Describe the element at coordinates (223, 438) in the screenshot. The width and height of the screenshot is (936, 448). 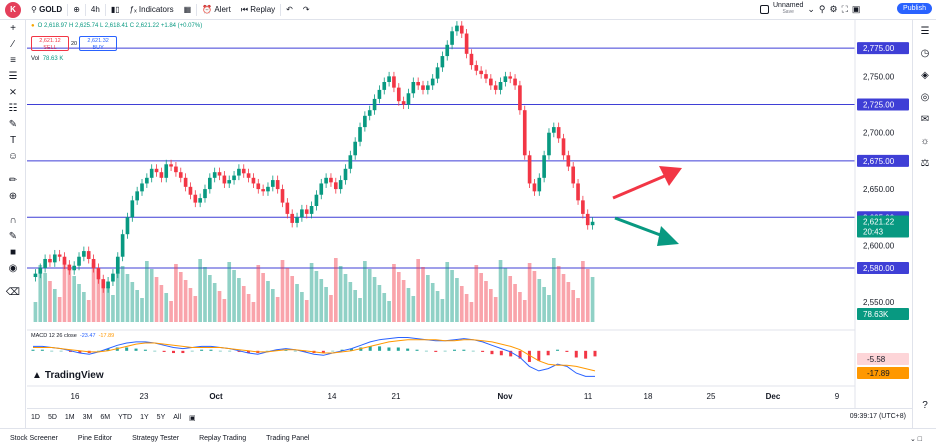
I see `tab-replay-trading: Replay Trading` at that location.